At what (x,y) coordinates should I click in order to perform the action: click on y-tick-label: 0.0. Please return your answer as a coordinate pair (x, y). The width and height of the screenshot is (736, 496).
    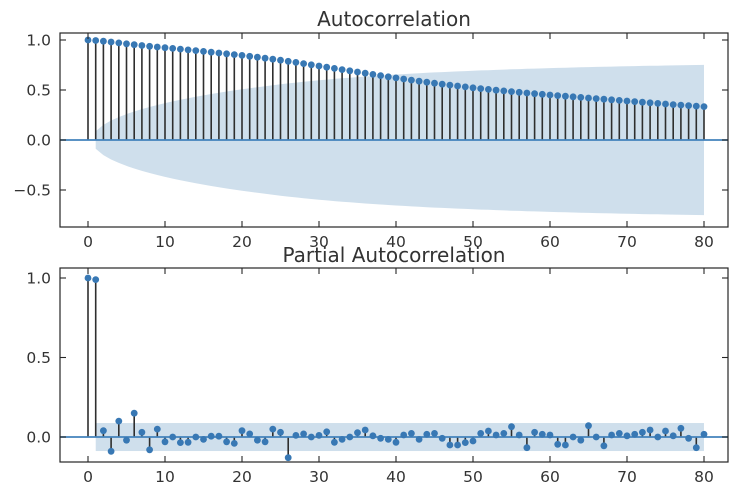
    Looking at the image, I should click on (38, 438).